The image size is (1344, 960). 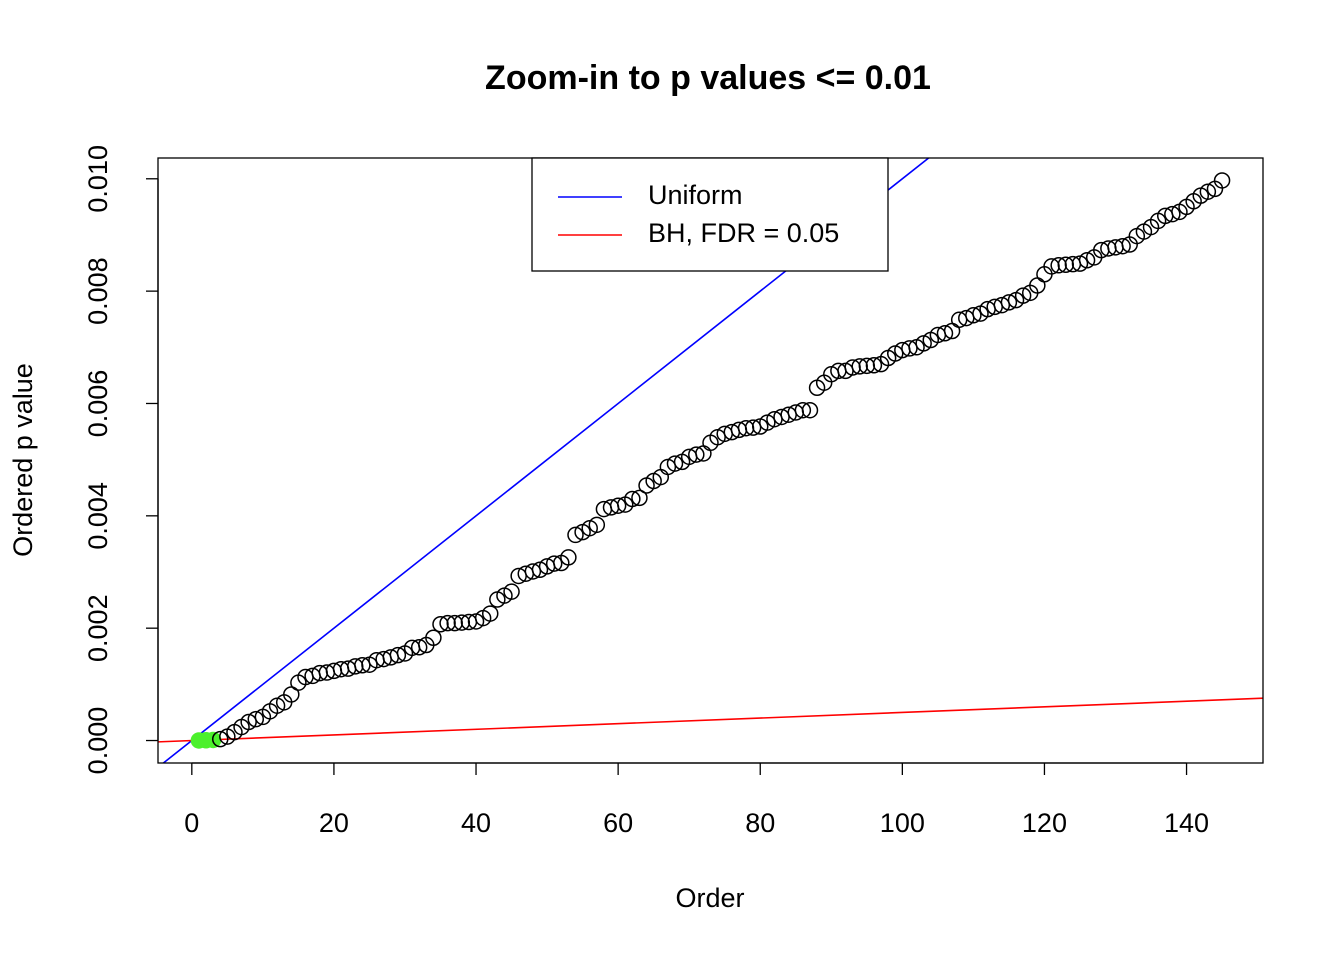 I want to click on x-tick-label: 20, so click(x=334, y=823).